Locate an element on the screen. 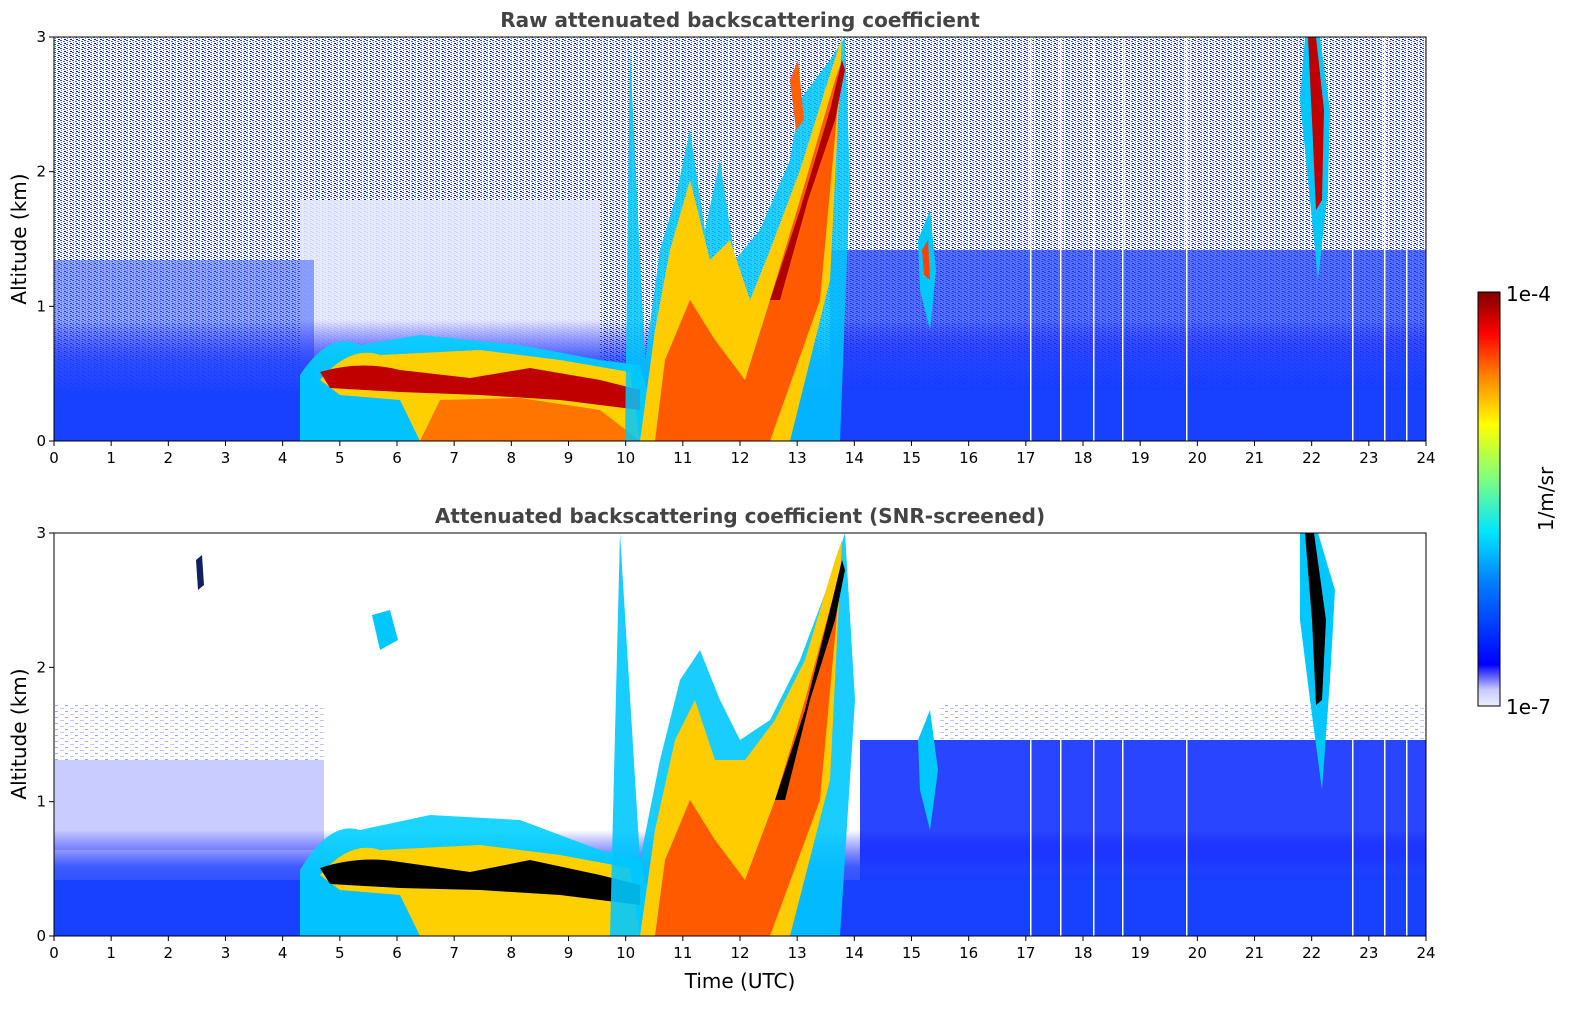  panel-snr-xlabel: Time (UTC) is located at coordinates (740, 981).